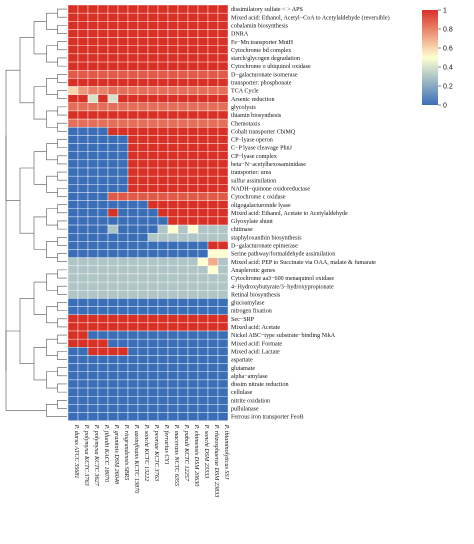  Describe the element at coordinates (445, 105) in the screenshot. I see `colorbar-tick-label: 0` at that location.